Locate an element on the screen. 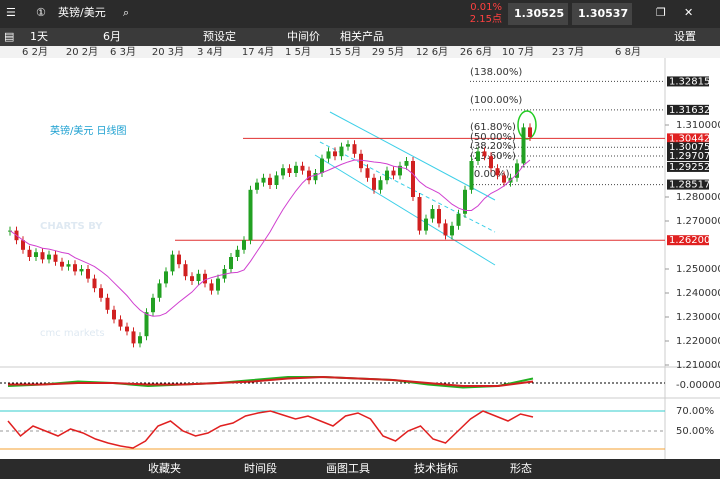  y-tick-label: 1.280000 is located at coordinates (698, 197).